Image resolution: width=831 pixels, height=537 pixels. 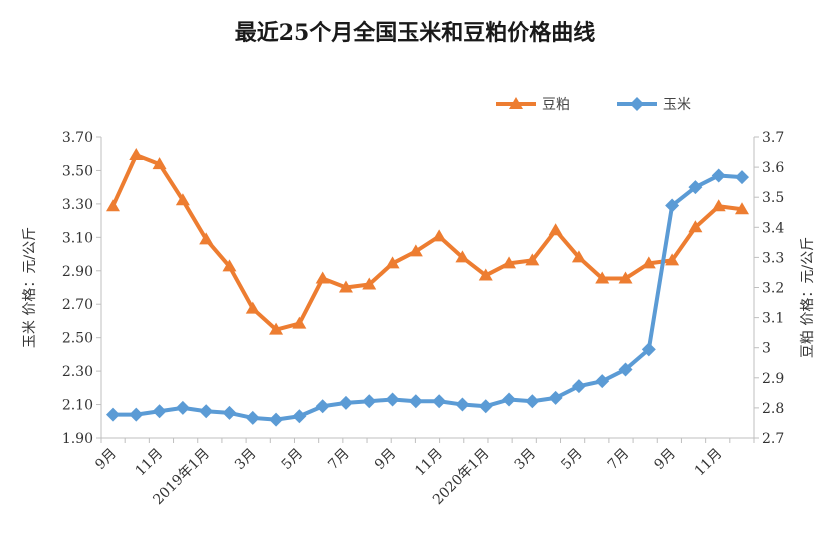 I want to click on chart-title: 最近25个月全国玉米和豆粕价格曲线, so click(x=415, y=33).